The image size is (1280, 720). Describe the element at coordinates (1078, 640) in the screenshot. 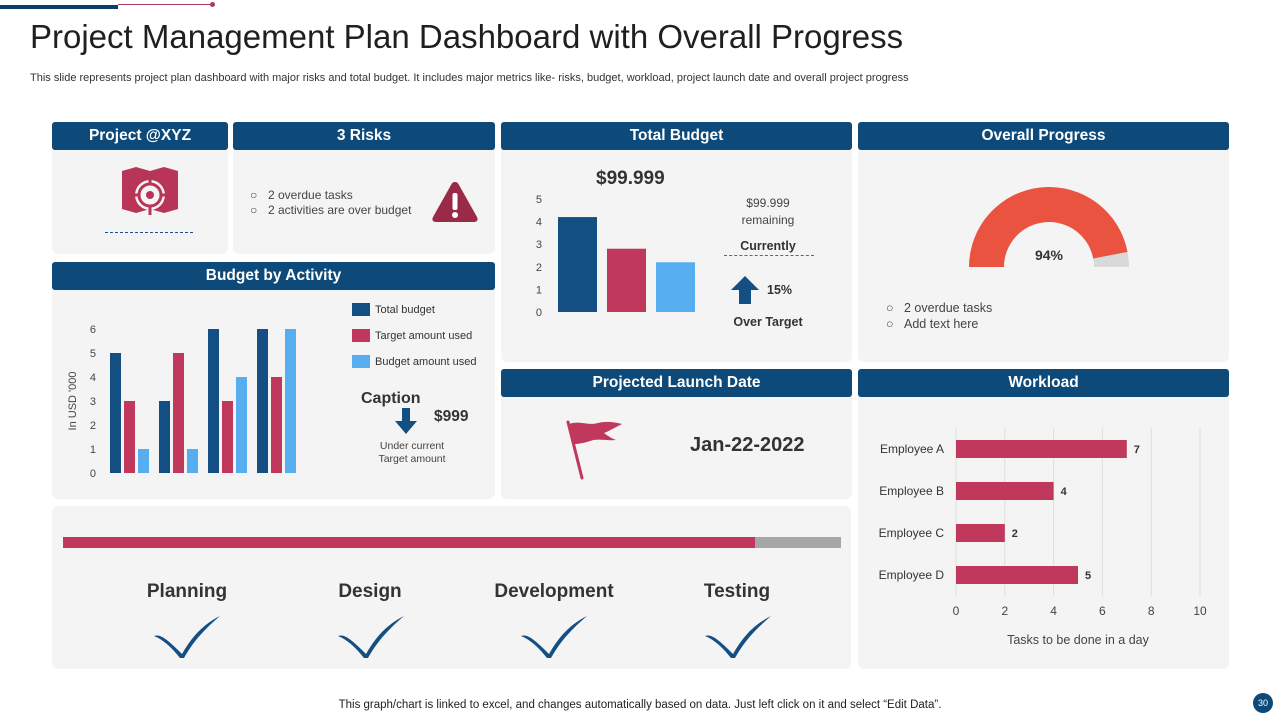

I see `x-axis-label: Tasks to be done in a day` at that location.